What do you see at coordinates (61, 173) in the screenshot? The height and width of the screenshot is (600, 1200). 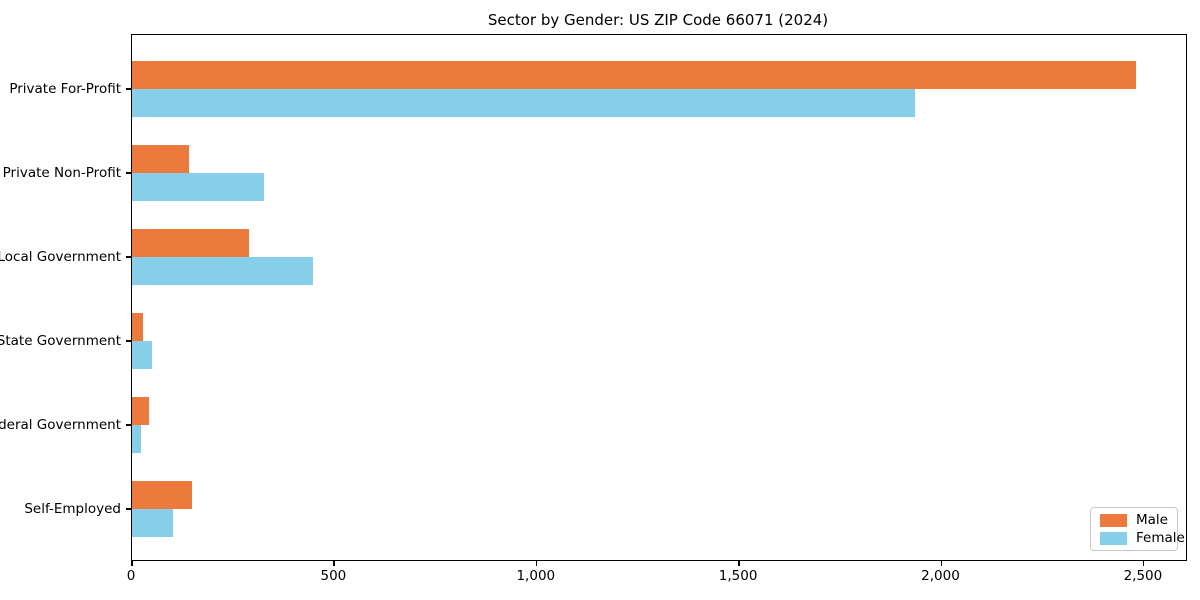 I see `category-label: Private Non-Profit` at bounding box center [61, 173].